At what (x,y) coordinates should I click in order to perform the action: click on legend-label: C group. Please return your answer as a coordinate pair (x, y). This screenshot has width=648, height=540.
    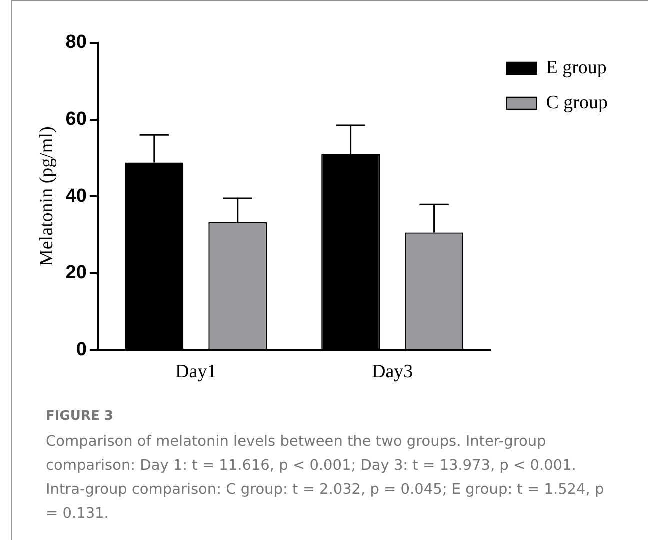
    Looking at the image, I should click on (577, 103).